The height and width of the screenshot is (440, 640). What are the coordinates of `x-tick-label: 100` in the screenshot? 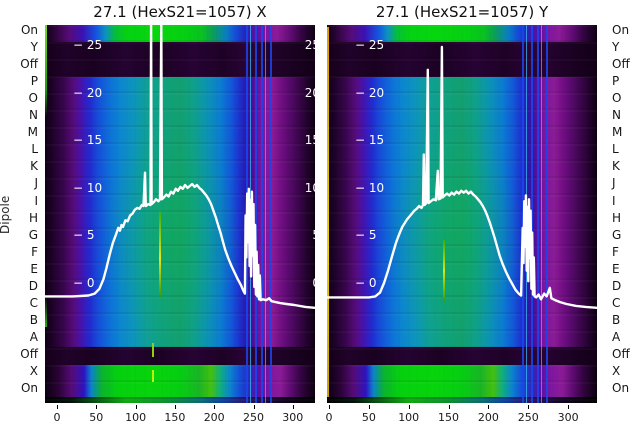 It's located at (409, 417).